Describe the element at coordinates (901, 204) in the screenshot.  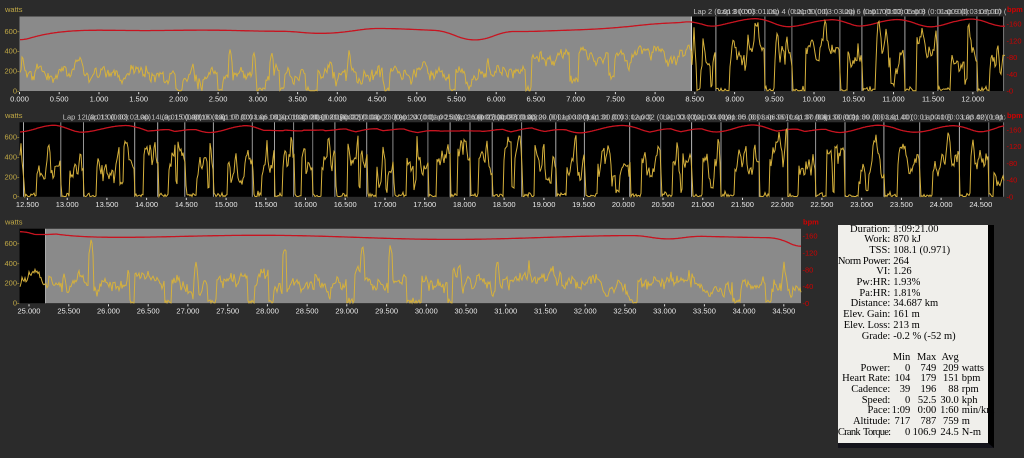
I see `svg-text: 23.500` at that location.